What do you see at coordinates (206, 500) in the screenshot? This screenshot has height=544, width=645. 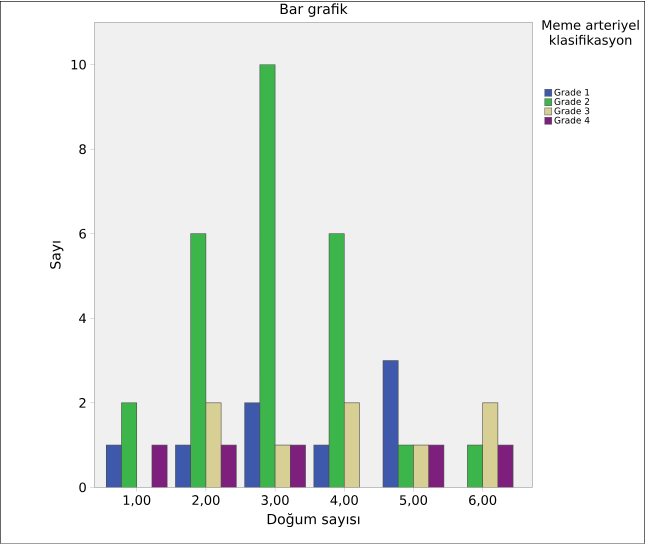 I see `x-tick-label: 2,00` at bounding box center [206, 500].